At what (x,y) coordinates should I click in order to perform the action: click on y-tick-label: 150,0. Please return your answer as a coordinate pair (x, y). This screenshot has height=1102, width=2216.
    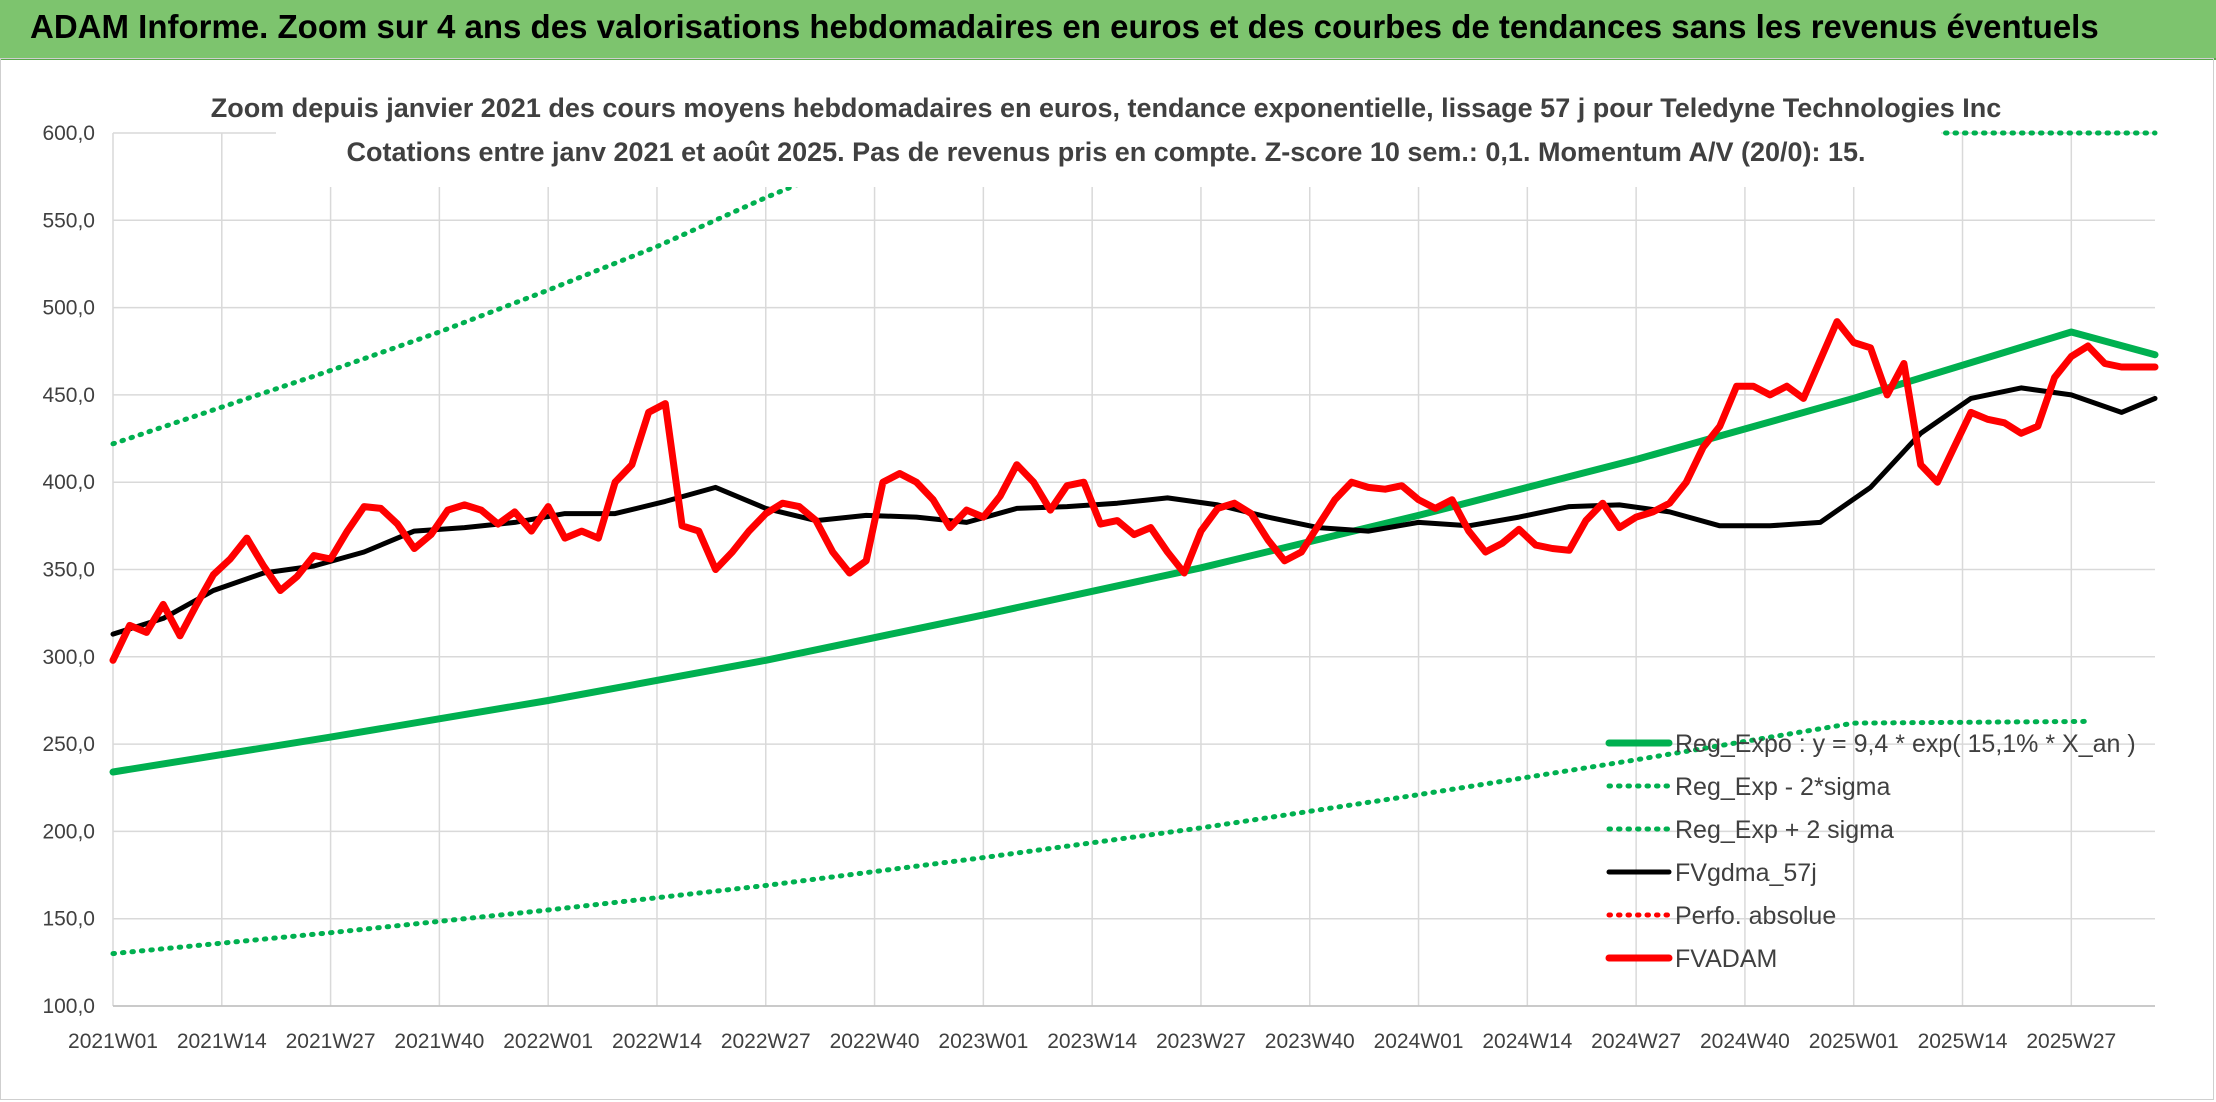
    Looking at the image, I should click on (68, 919).